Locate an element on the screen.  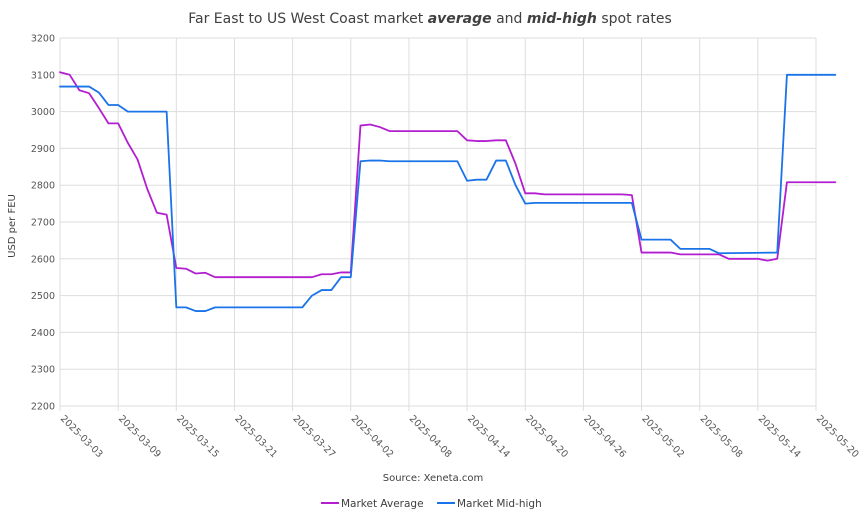
y-axis-label: USD per FEU is located at coordinates (12, 226).